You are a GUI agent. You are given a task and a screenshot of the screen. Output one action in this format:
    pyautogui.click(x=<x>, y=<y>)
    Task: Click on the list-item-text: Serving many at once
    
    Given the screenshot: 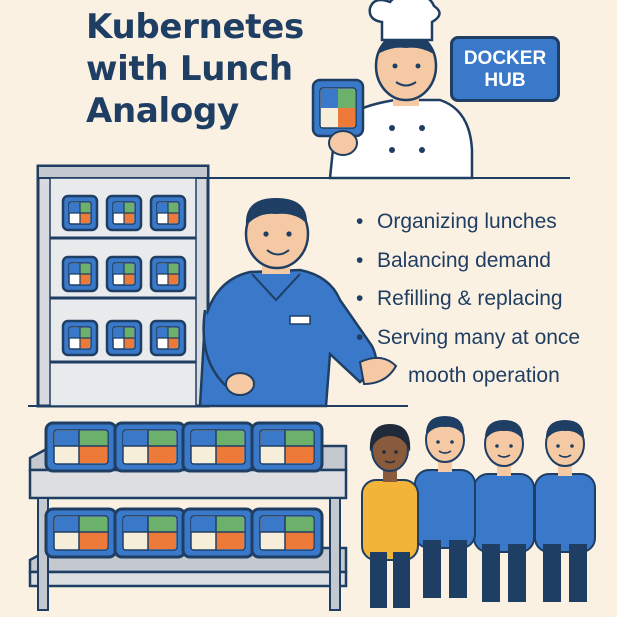 What is the action you would take?
    pyautogui.click(x=479, y=337)
    